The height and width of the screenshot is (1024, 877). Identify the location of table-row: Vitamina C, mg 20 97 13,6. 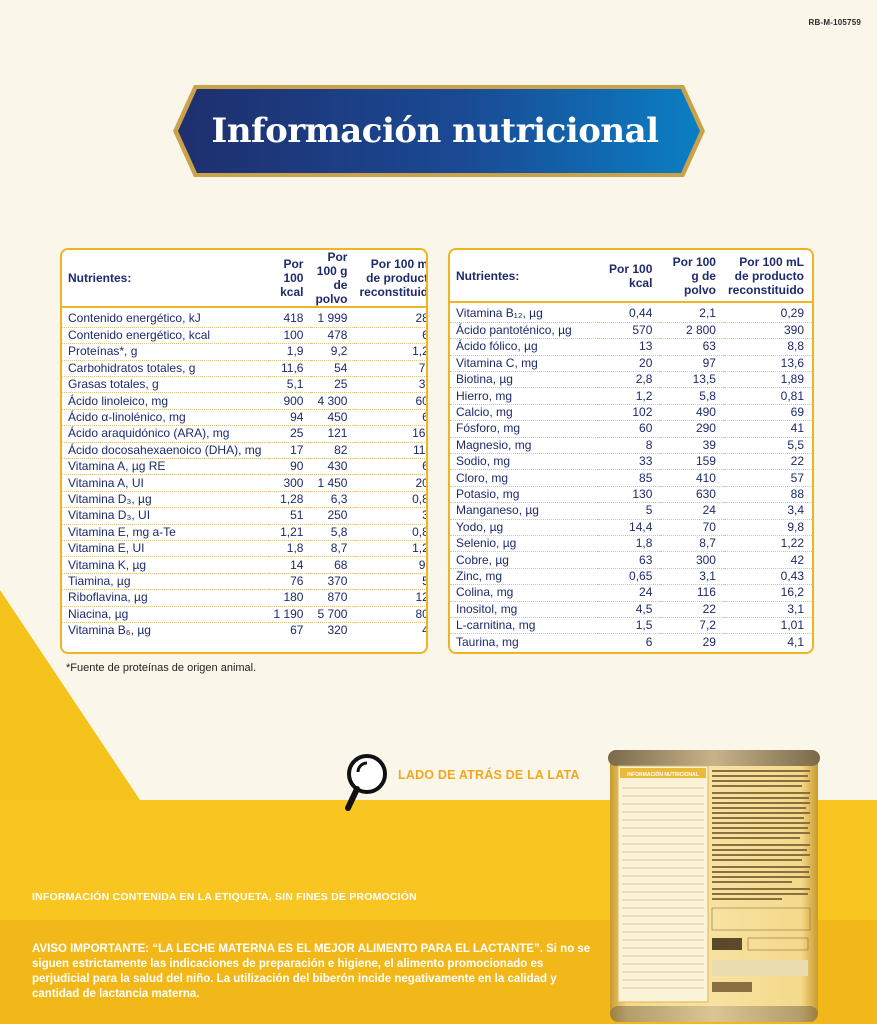
(631, 364).